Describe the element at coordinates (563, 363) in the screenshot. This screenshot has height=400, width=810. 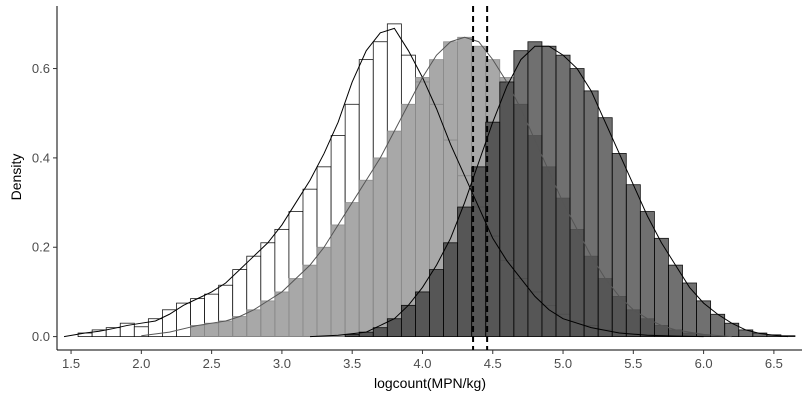
I see `x-tick-label: 5.0` at that location.